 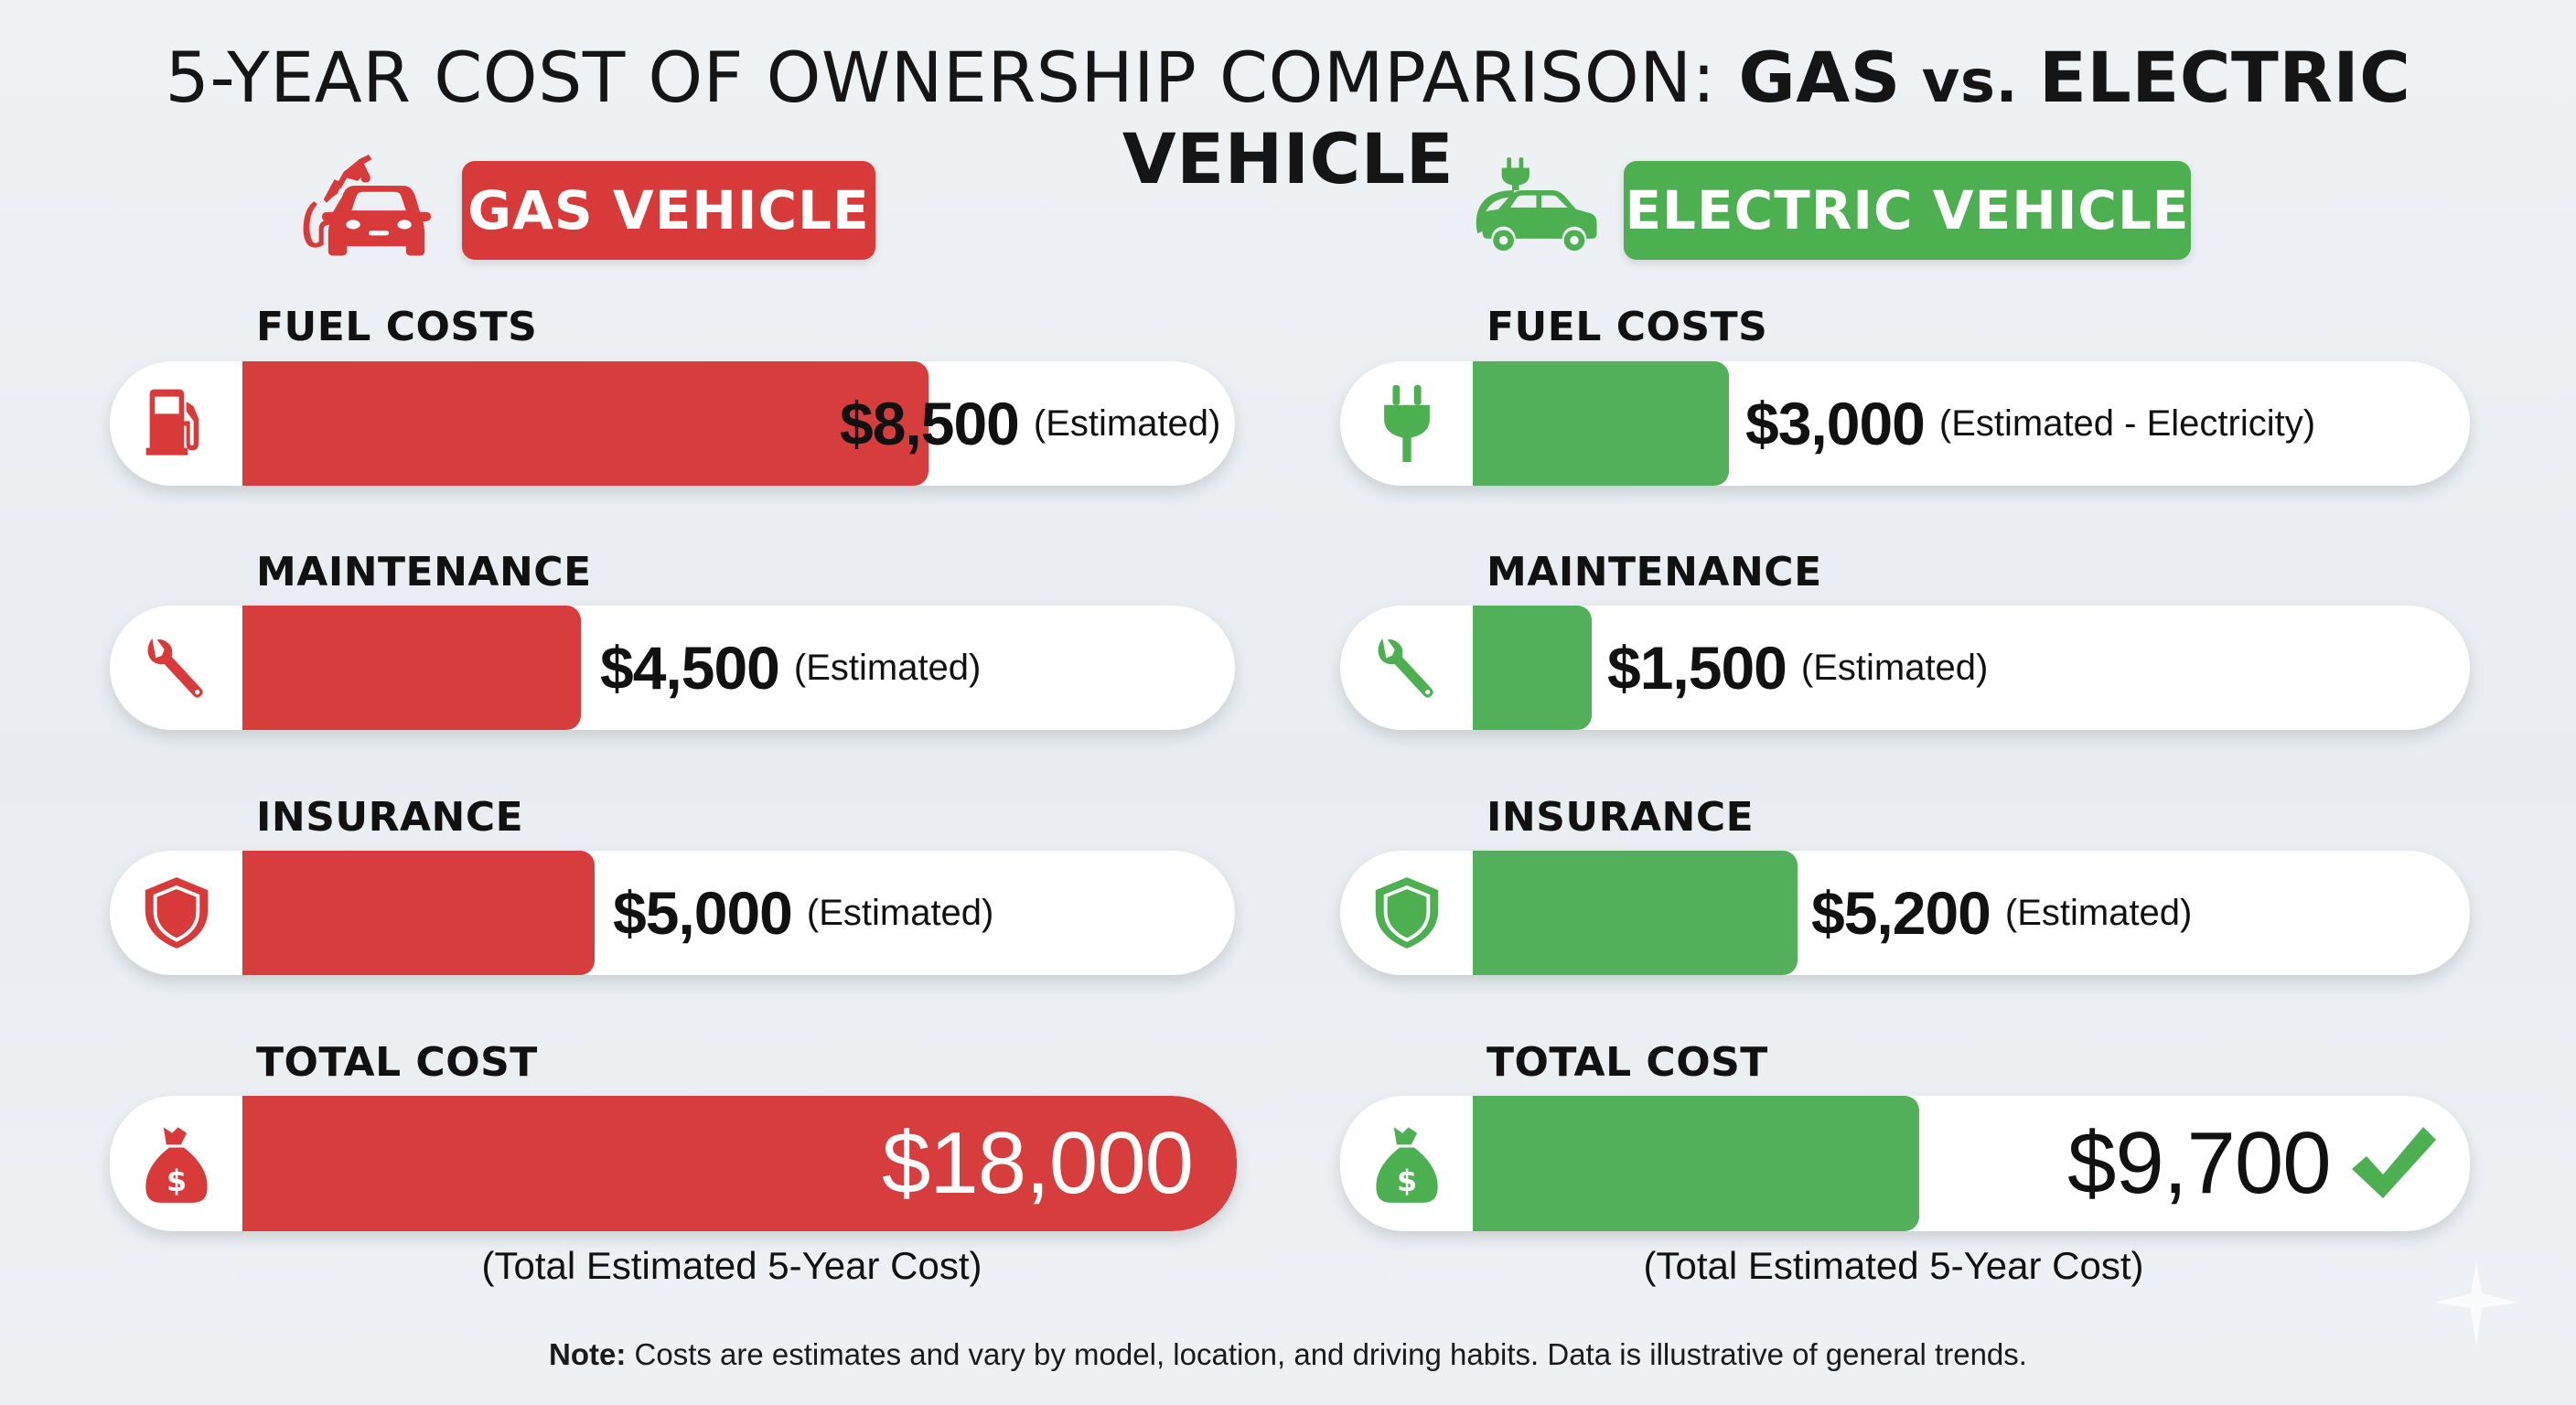 I want to click on footnote-label: Note:, so click(x=588, y=1354).